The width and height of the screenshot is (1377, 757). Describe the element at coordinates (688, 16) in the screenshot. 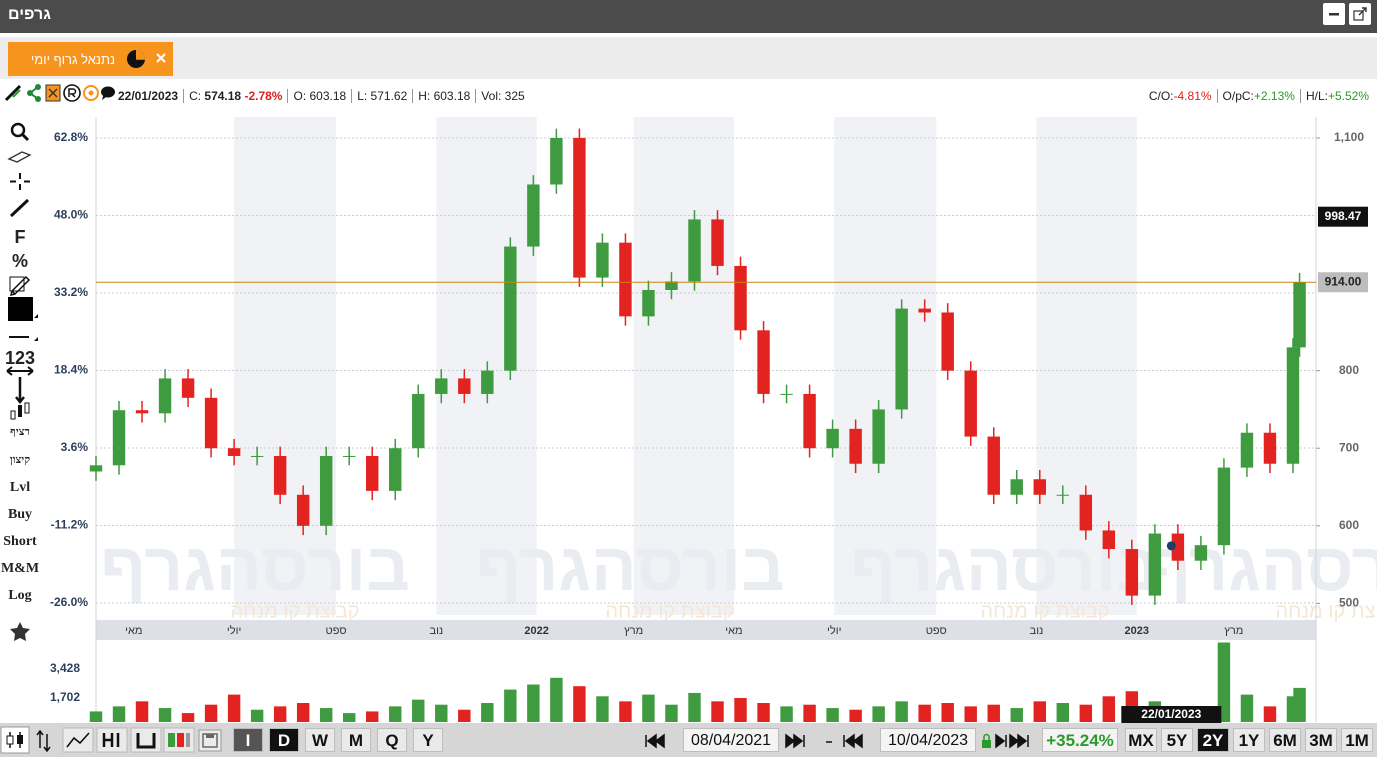

I see `header: גרפים` at that location.